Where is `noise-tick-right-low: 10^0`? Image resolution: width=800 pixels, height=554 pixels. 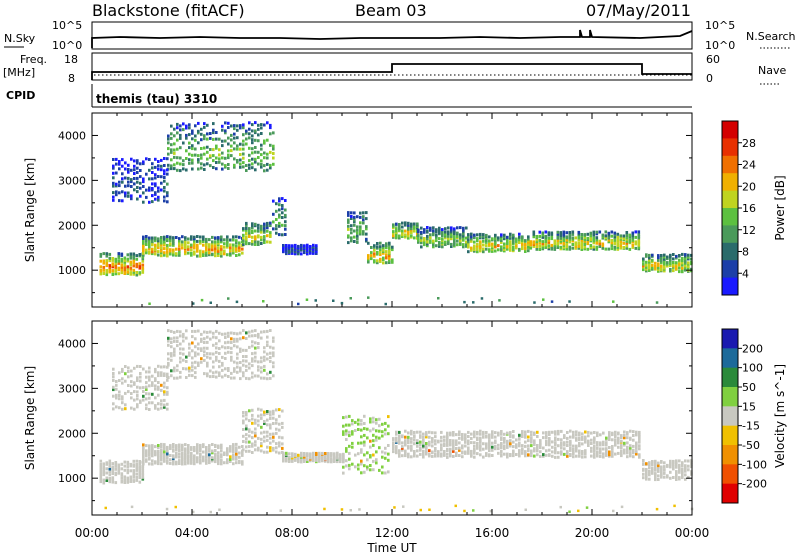
noise-tick-right-low: 10^0 is located at coordinates (720, 45).